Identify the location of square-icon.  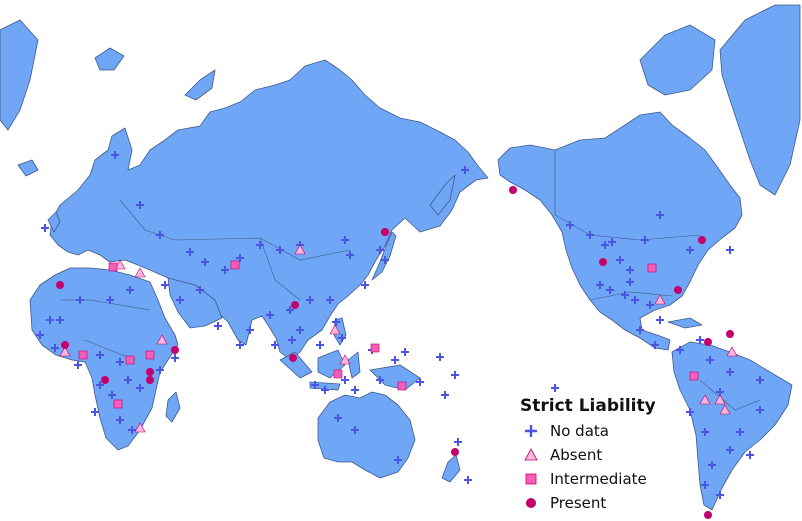
(531, 479).